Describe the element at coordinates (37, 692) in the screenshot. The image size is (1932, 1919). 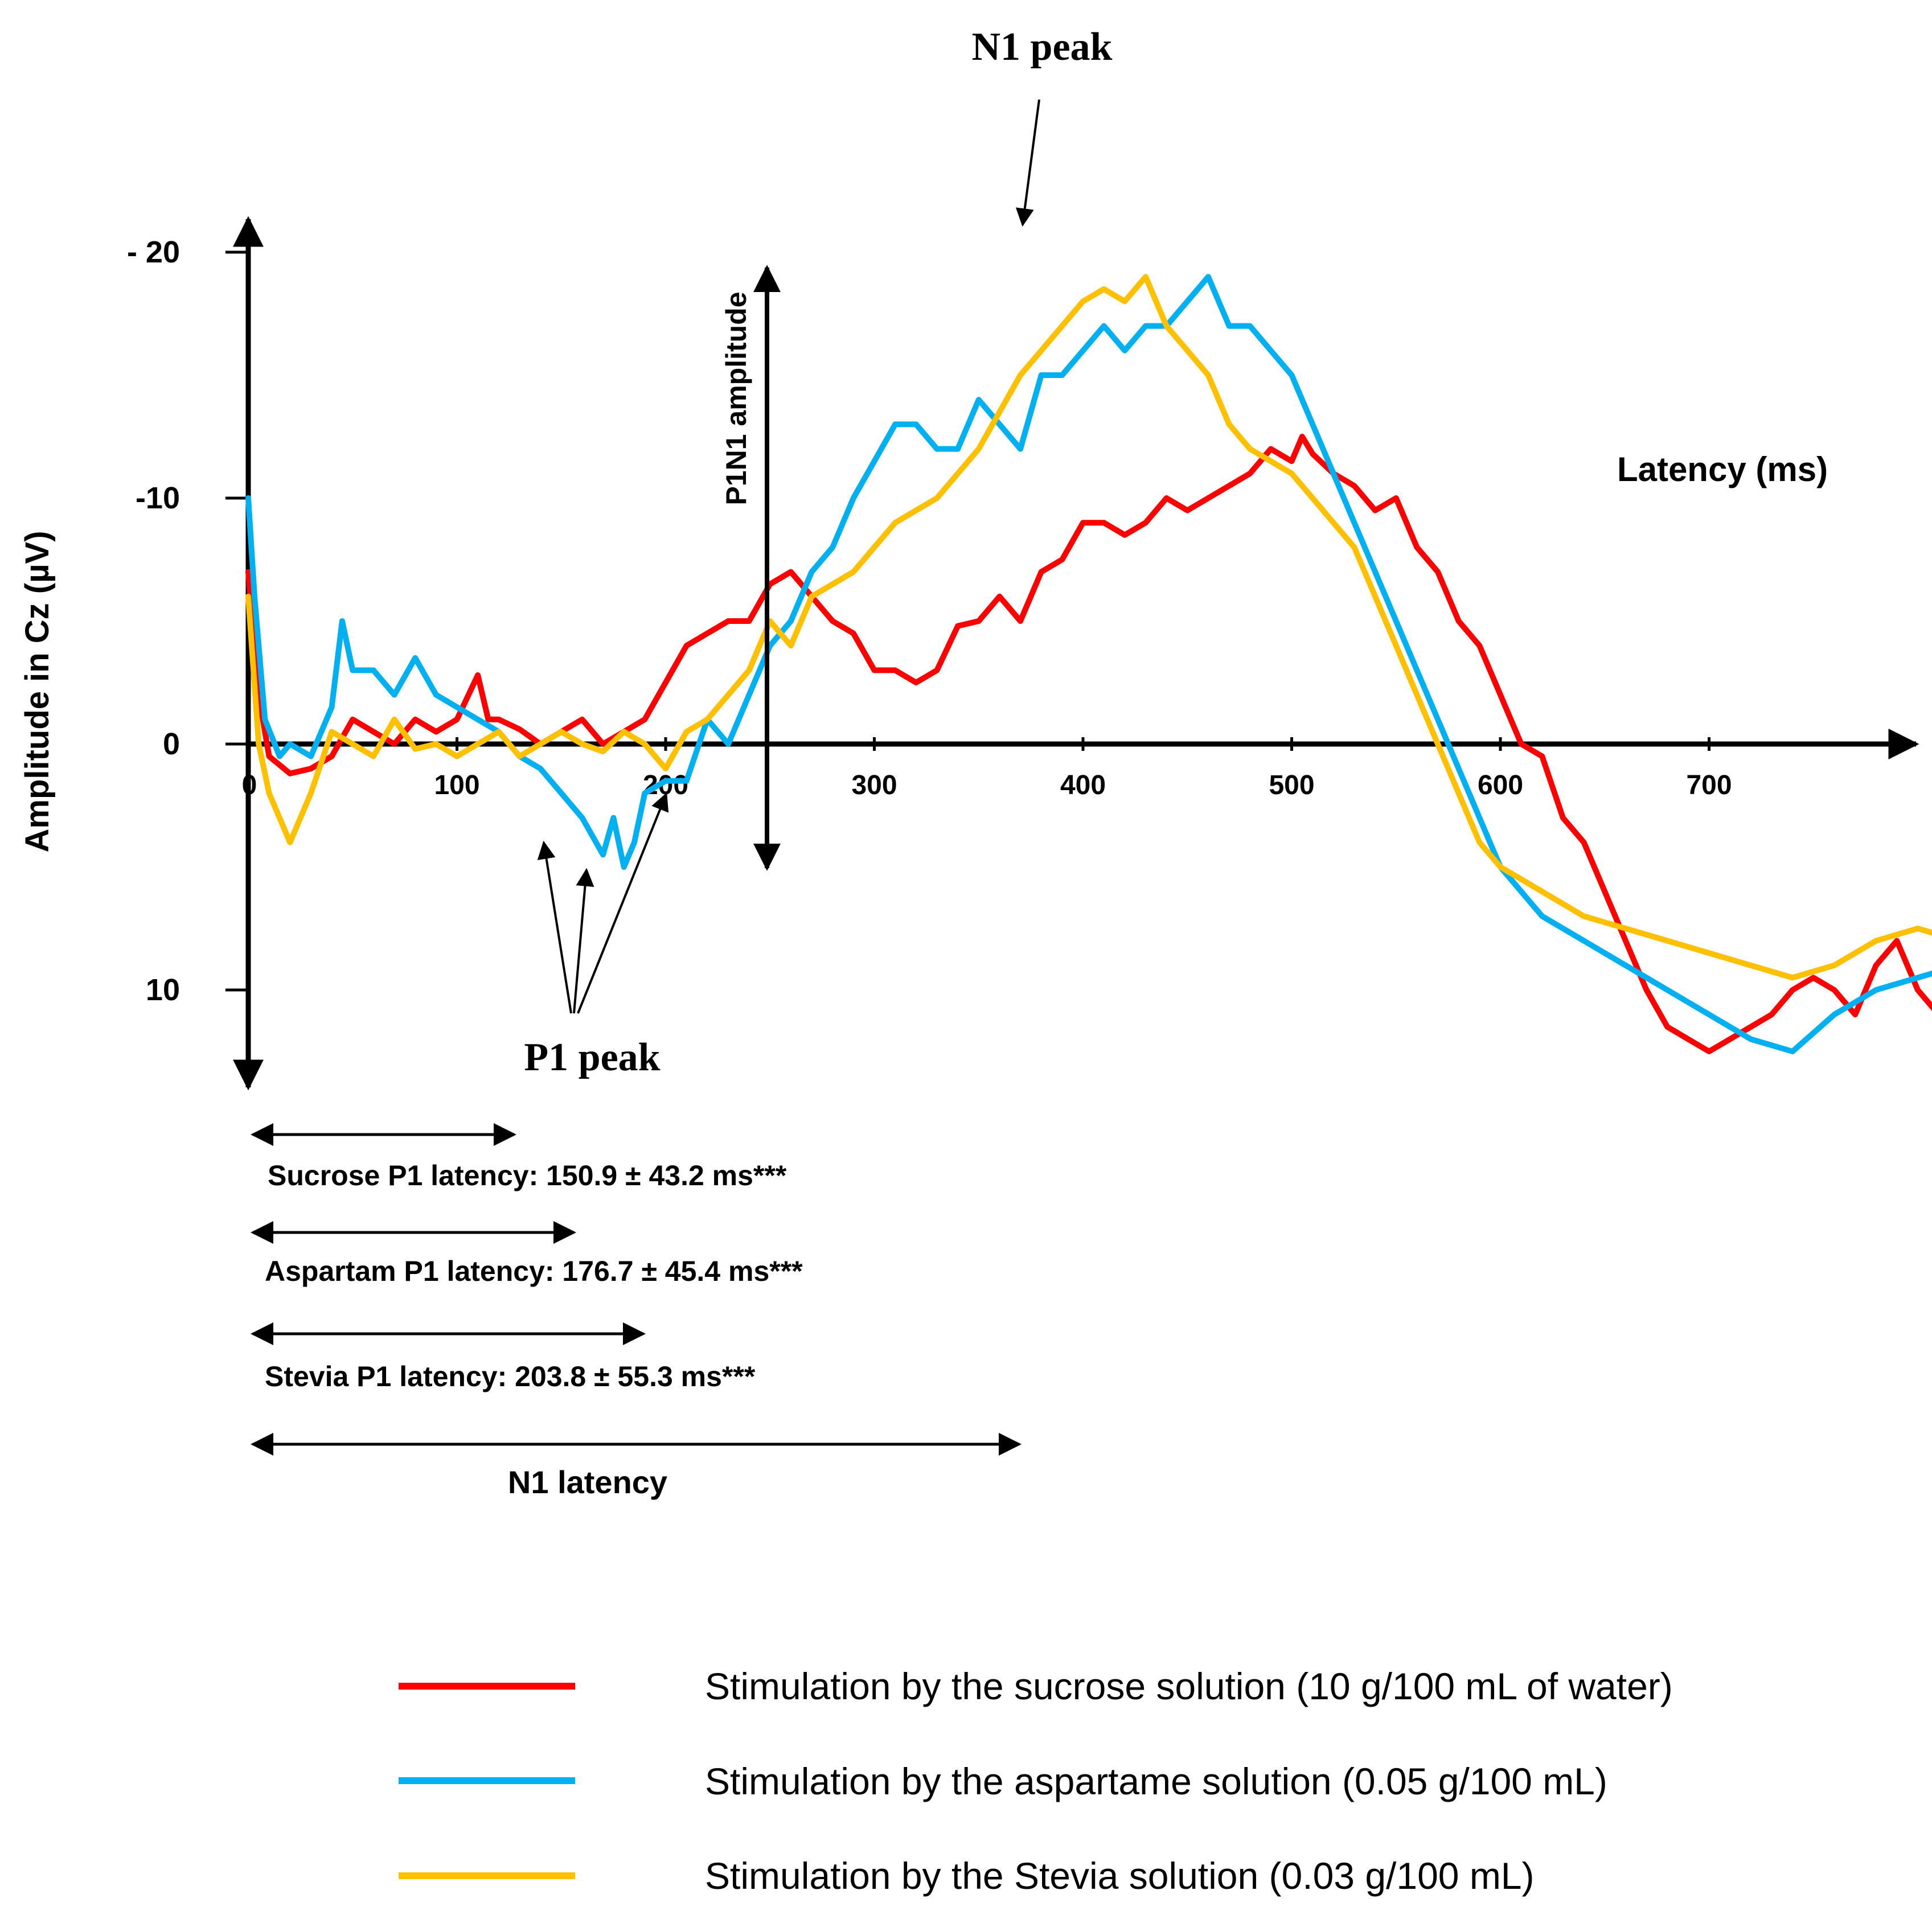
I see `y-axis-label: Amplitude in Cz (µV)` at that location.